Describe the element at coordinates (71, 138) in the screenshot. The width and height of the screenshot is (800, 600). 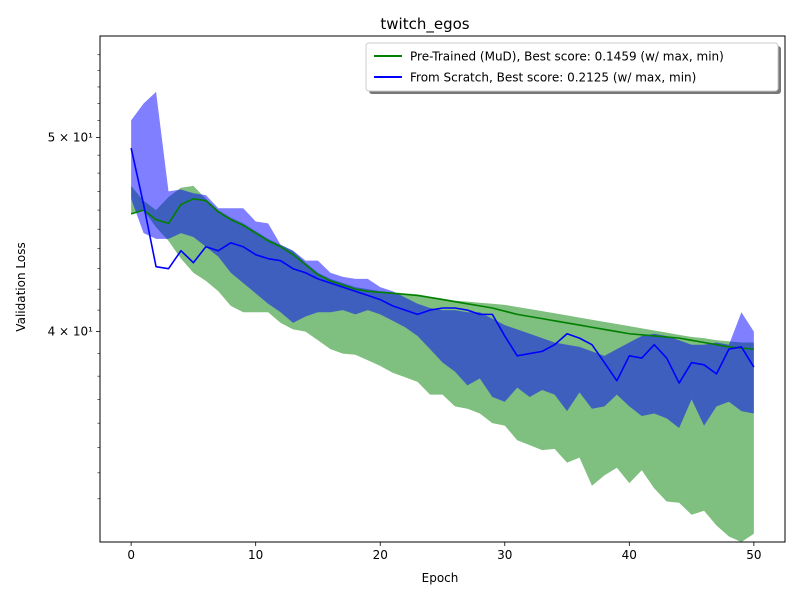
I see `y-tick-label: 5 × 10¹` at that location.